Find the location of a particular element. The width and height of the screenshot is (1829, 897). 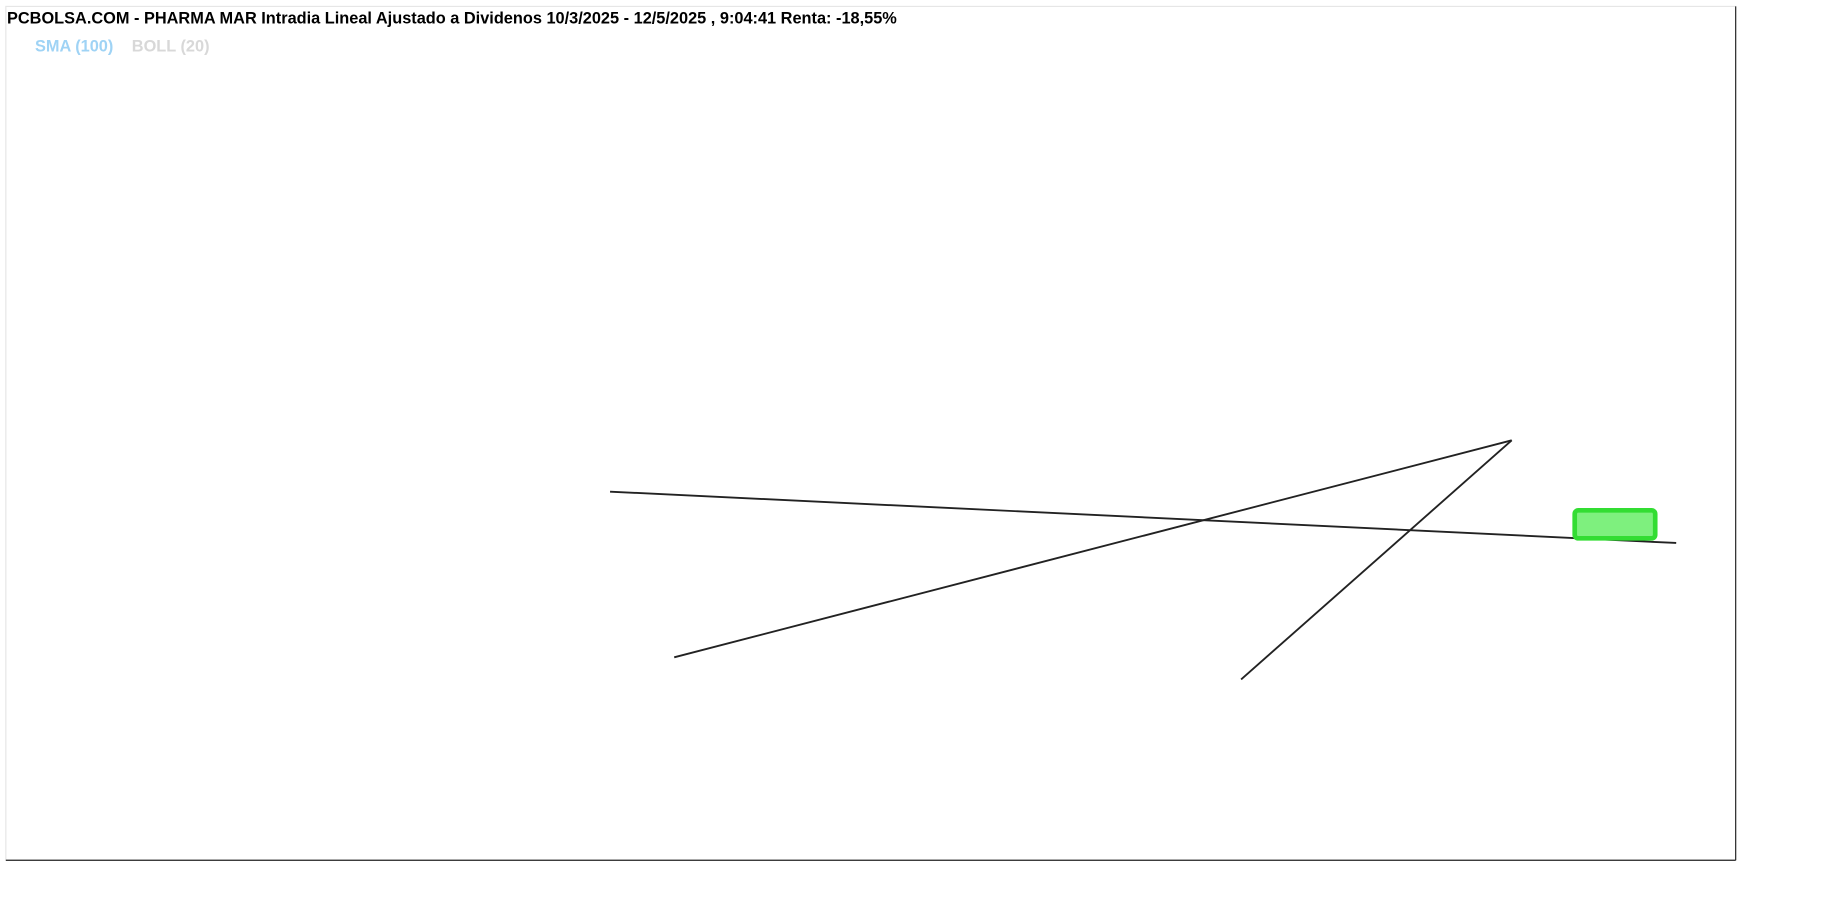

highlight-box is located at coordinates (1615, 524).